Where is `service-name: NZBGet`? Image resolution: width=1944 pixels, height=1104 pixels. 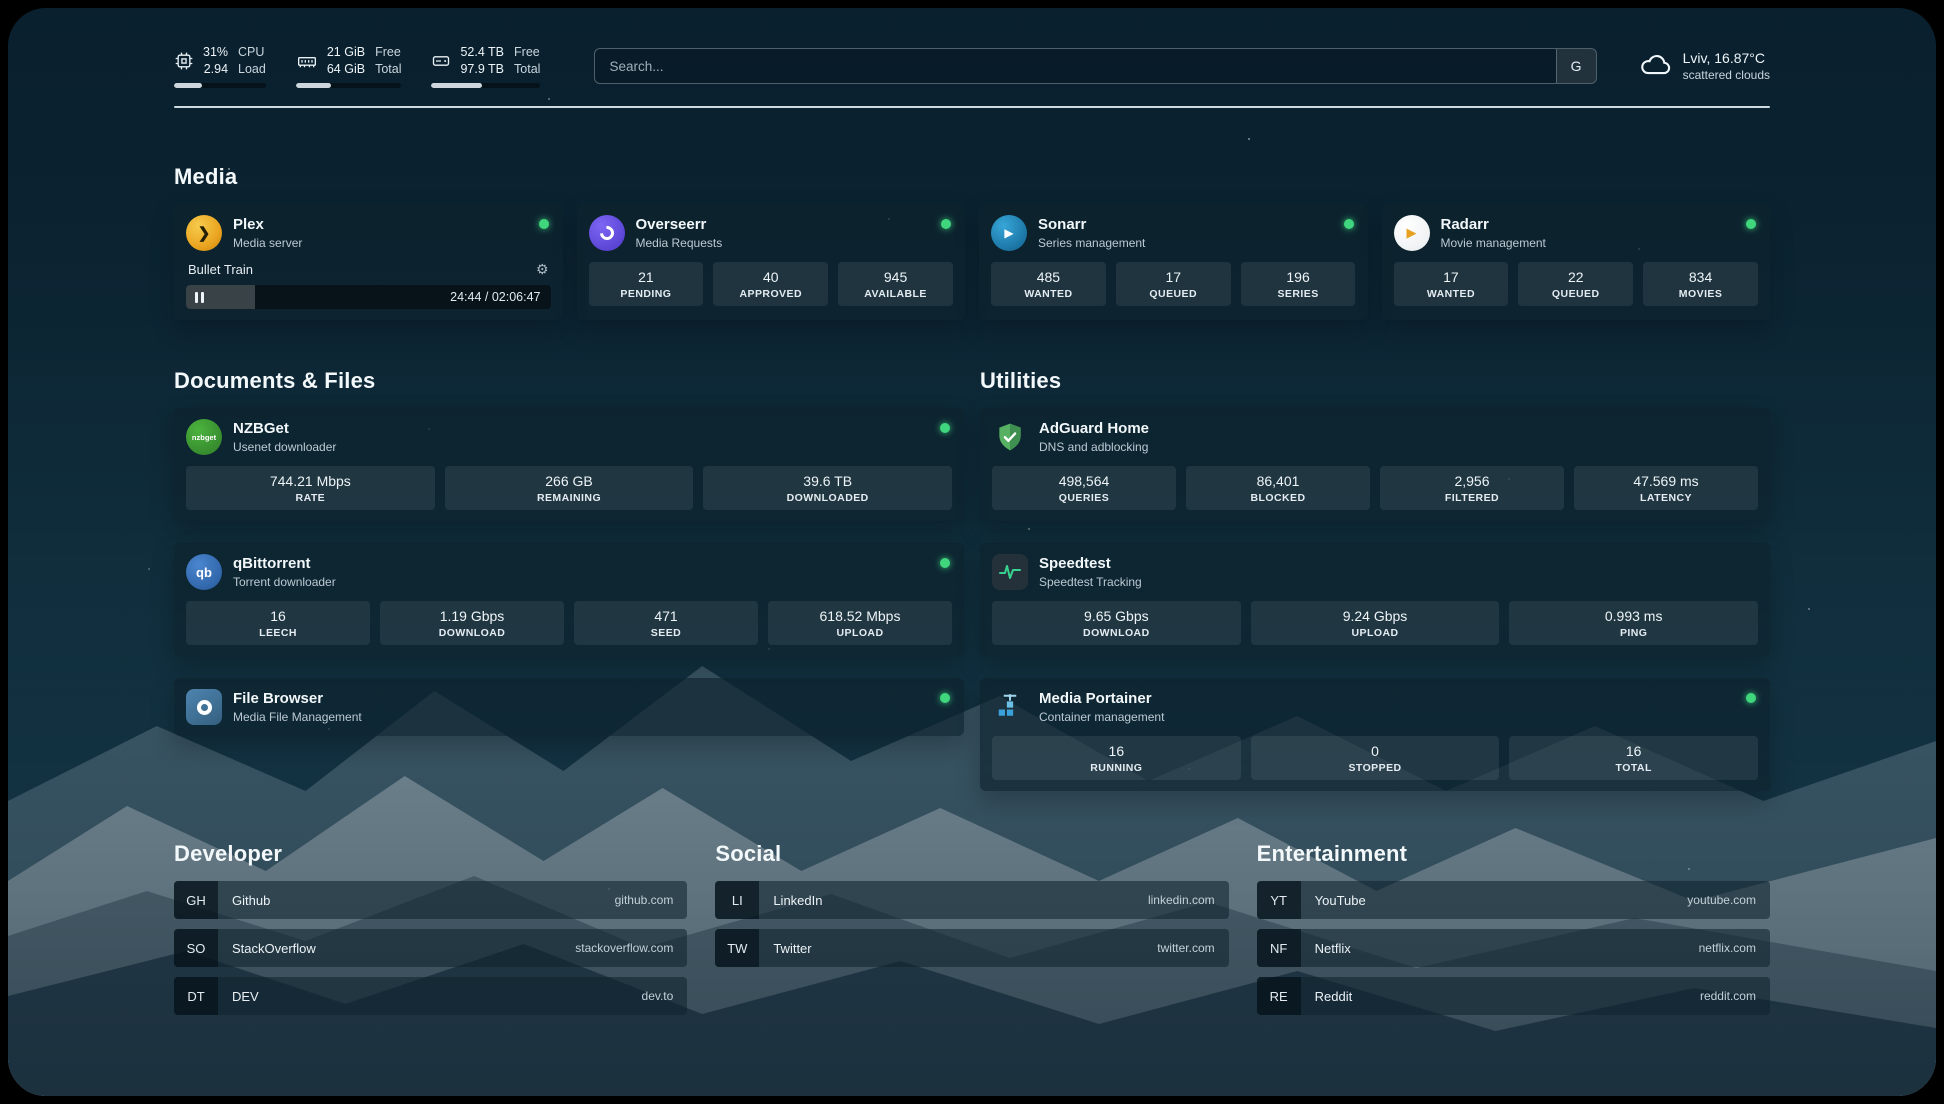 service-name: NZBGet is located at coordinates (261, 428).